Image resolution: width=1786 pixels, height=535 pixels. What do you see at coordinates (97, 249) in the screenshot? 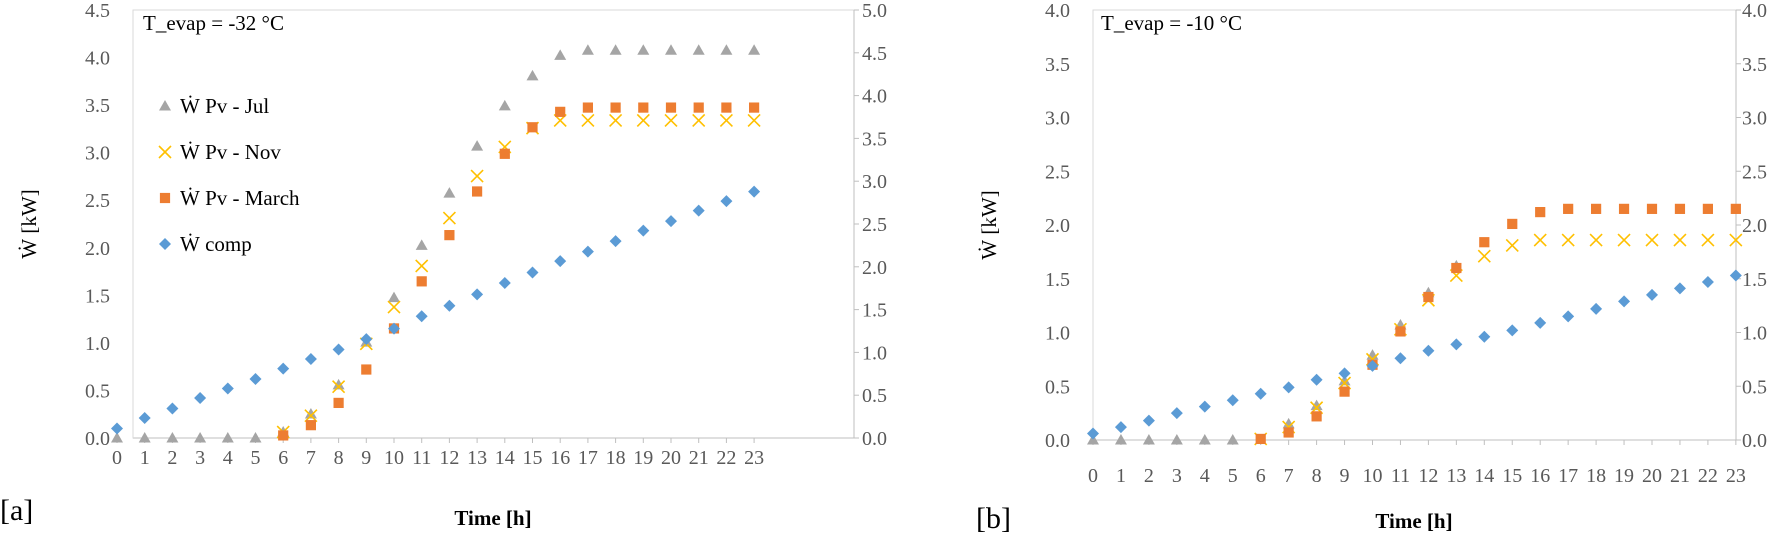
I see `y-tick-left-label: 2.0` at bounding box center [97, 249].